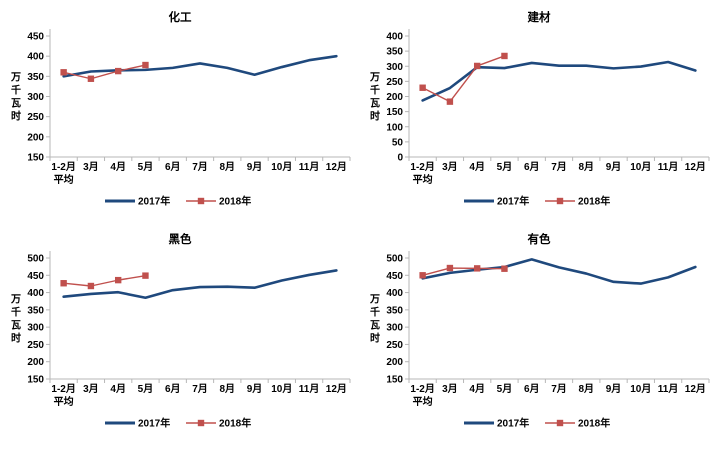 The height and width of the screenshot is (449, 719). What do you see at coordinates (450, 389) in the screenshot?
I see `x-category-label: 3月` at bounding box center [450, 389].